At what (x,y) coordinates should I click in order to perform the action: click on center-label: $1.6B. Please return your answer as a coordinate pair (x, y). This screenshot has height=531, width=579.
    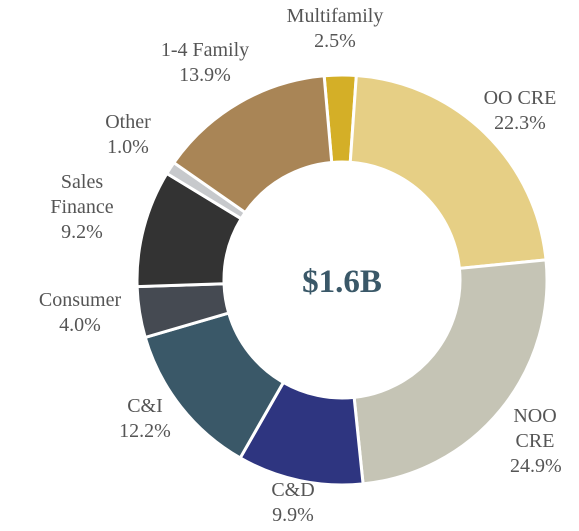
    Looking at the image, I should click on (342, 282).